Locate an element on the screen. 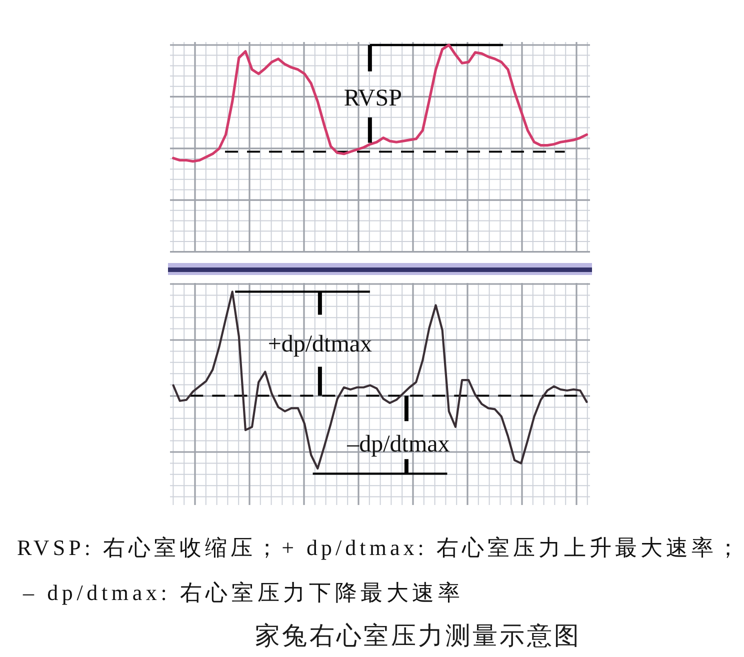 This screenshot has height=657, width=744. text: RVSP: 右心室收缩压；+ dp/dtmax: 右心室压力上升最大速率； is located at coordinates (378, 547).